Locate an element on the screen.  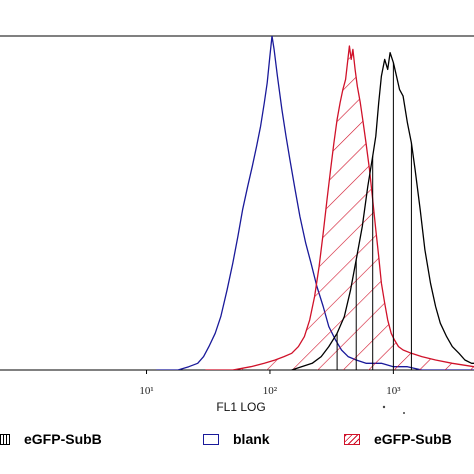
legend-swatch-empty is located at coordinates (211, 439).